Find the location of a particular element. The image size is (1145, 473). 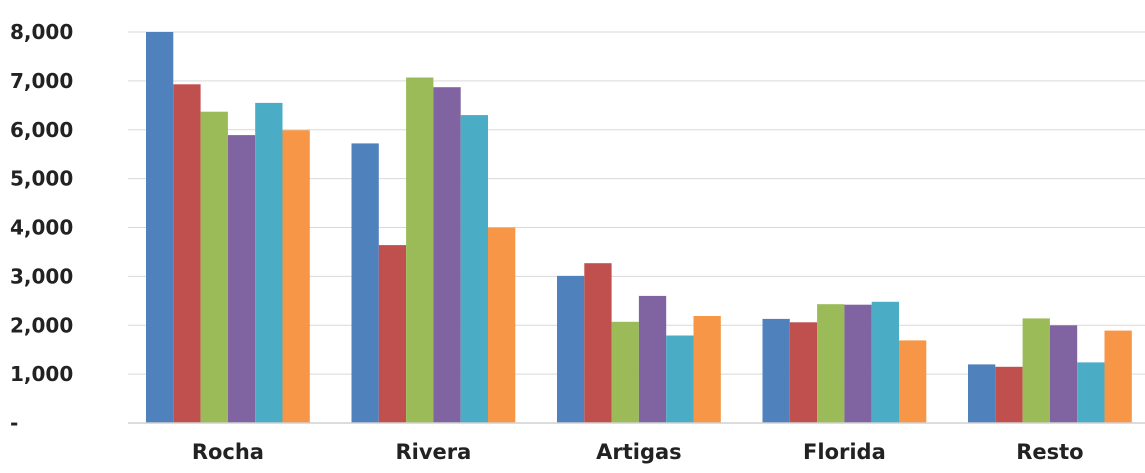

y-tick-label: 2,000 is located at coordinates (41, 325).